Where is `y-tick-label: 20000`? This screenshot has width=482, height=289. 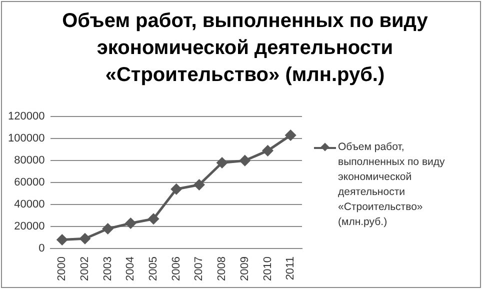
y-tick-label: 20000 is located at coordinates (29, 226).